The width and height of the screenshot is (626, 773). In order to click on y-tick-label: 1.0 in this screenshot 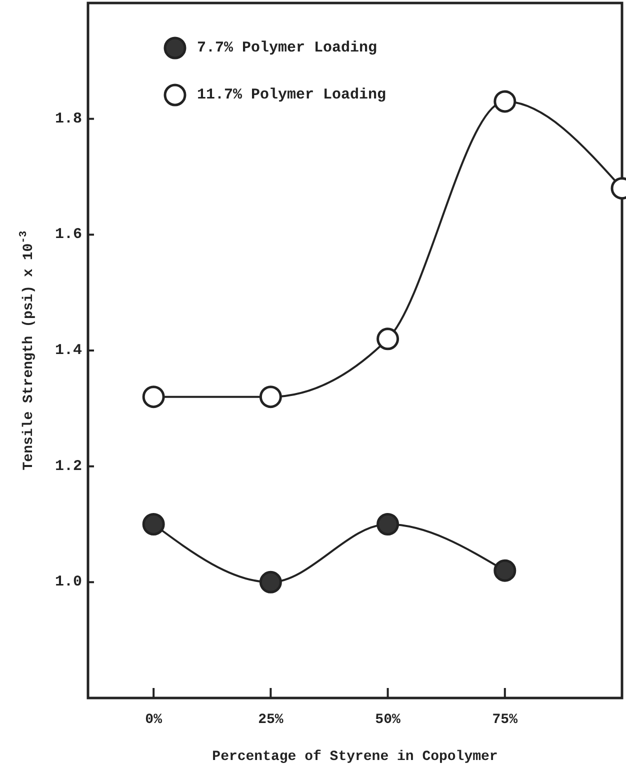, I will do `click(68, 582)`.